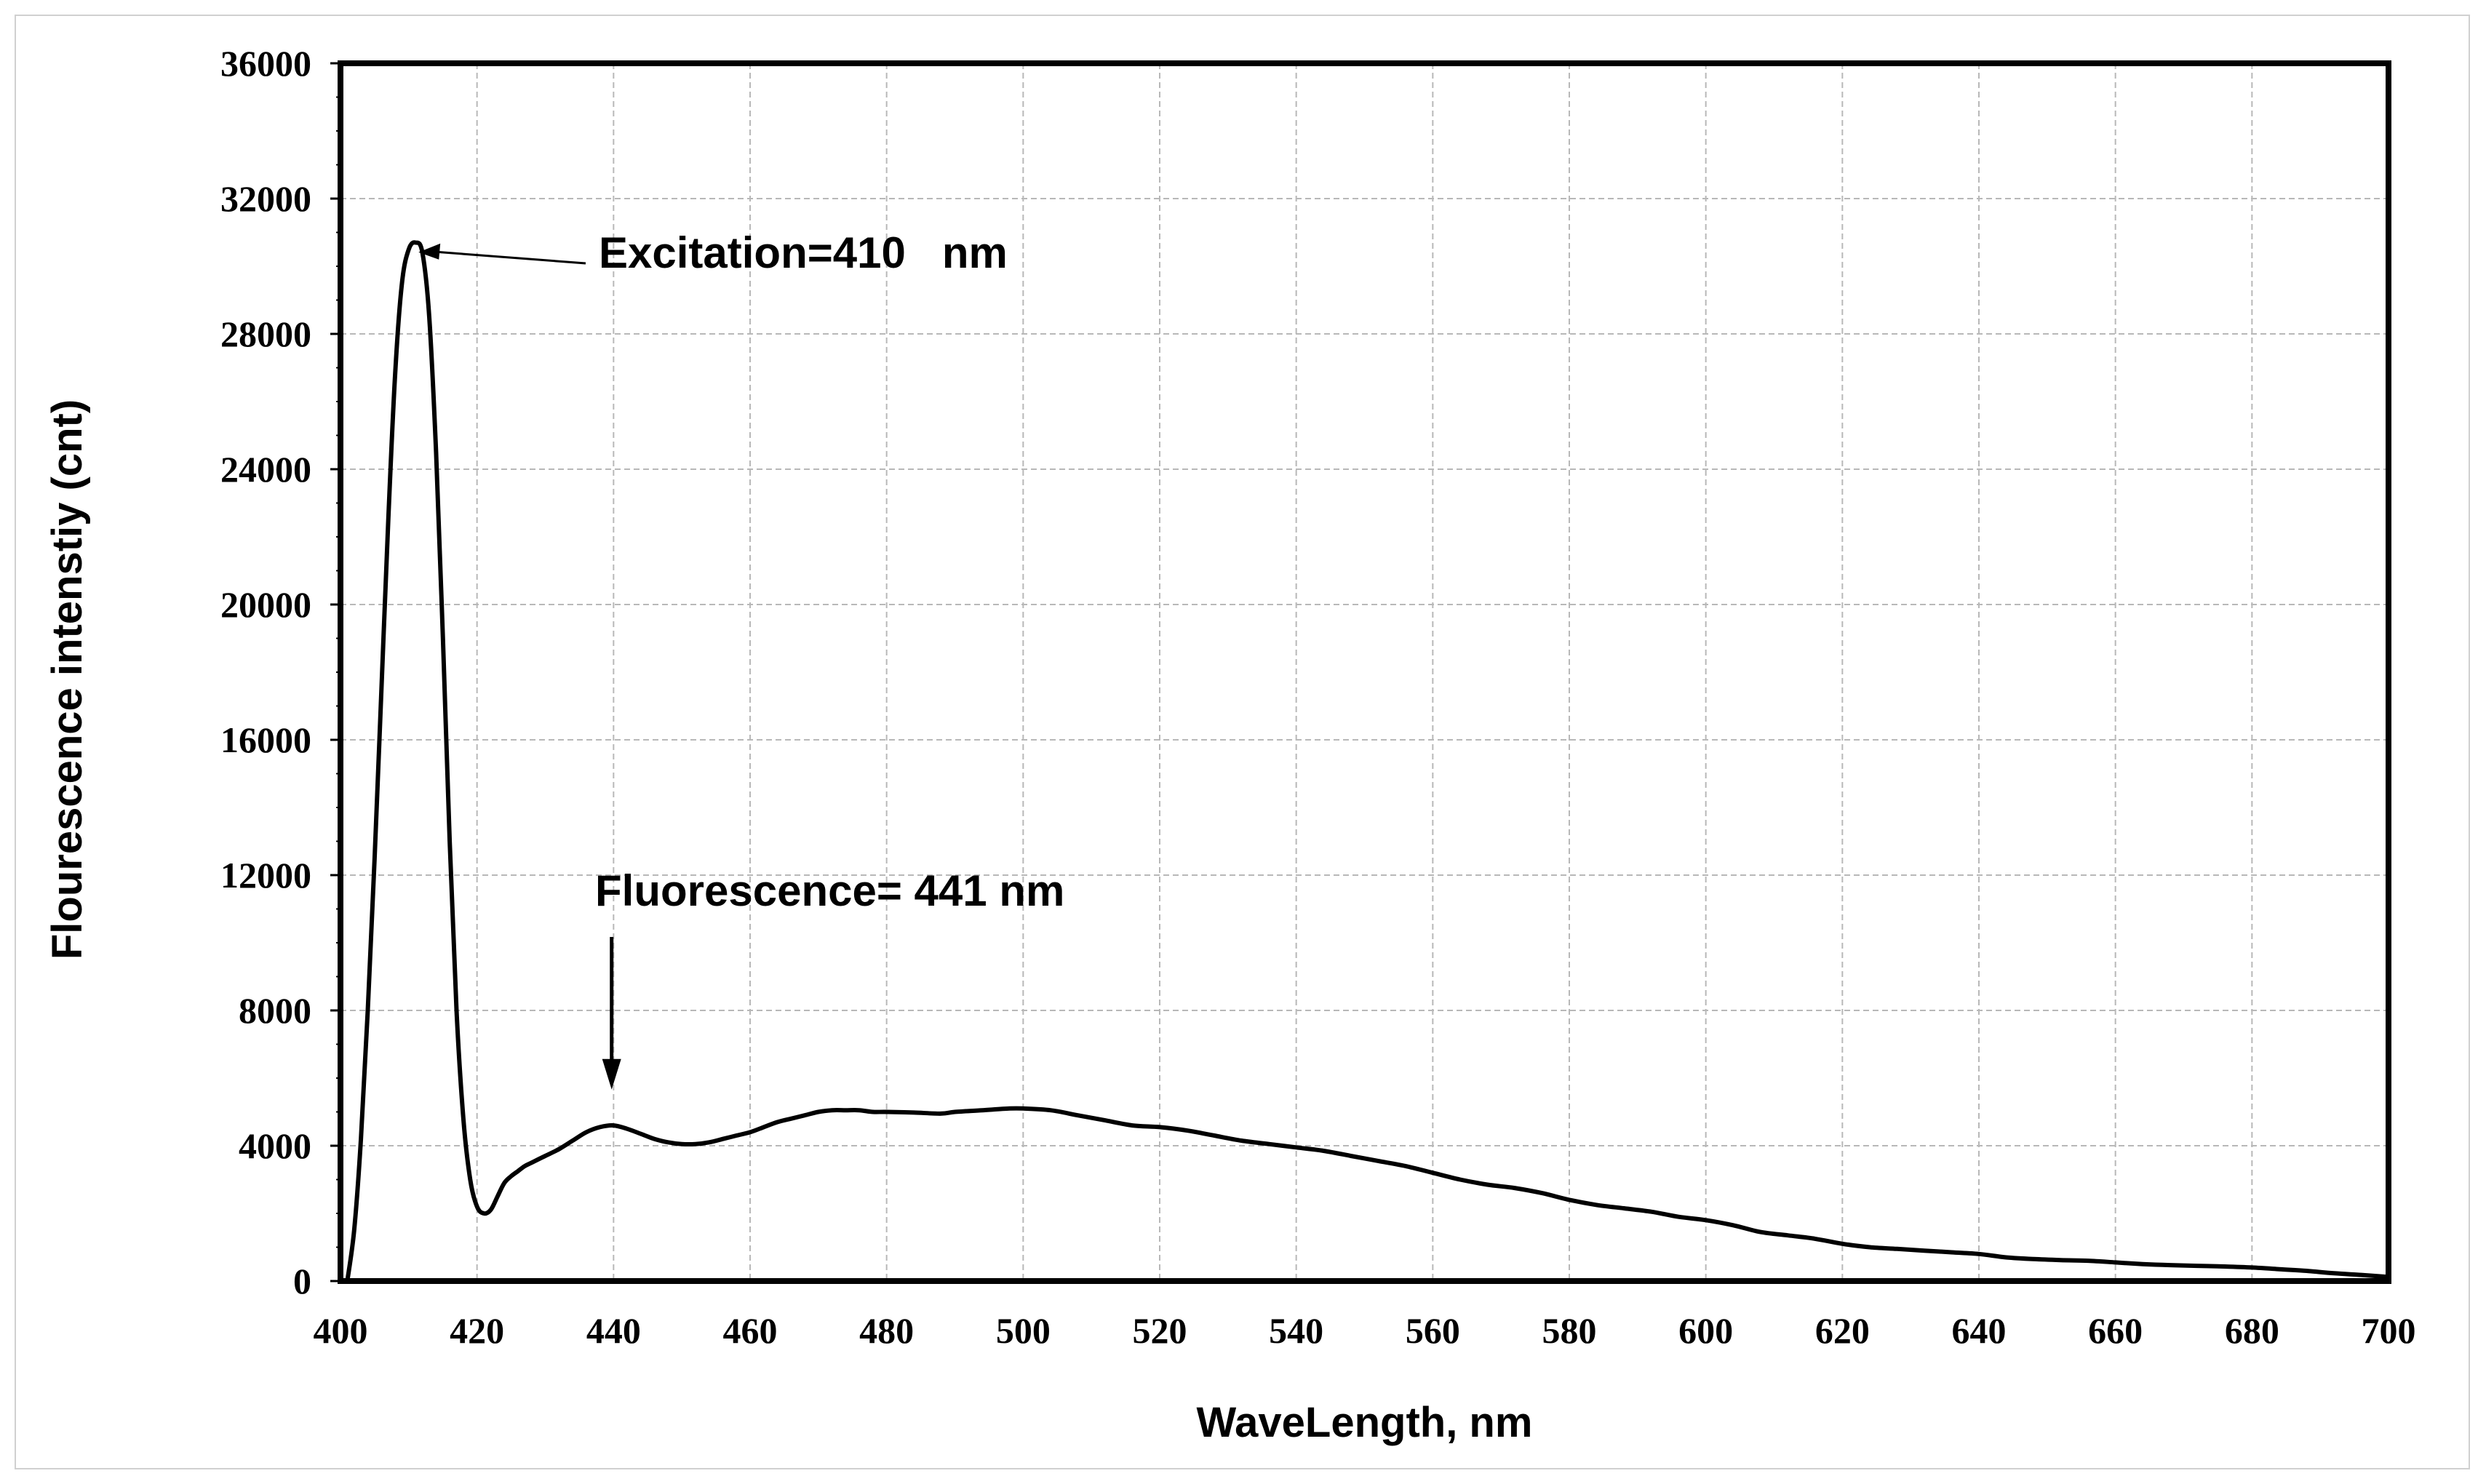 Image resolution: width=2486 pixels, height=1484 pixels. Describe the element at coordinates (275, 1145) in the screenshot. I see `y-tick-label: 4000` at that location.